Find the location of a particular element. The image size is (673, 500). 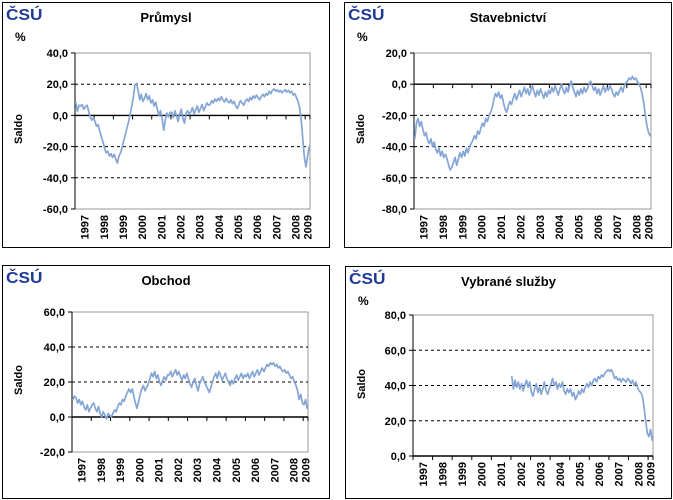

chart-title-obchod: Obchod is located at coordinates (166, 280).